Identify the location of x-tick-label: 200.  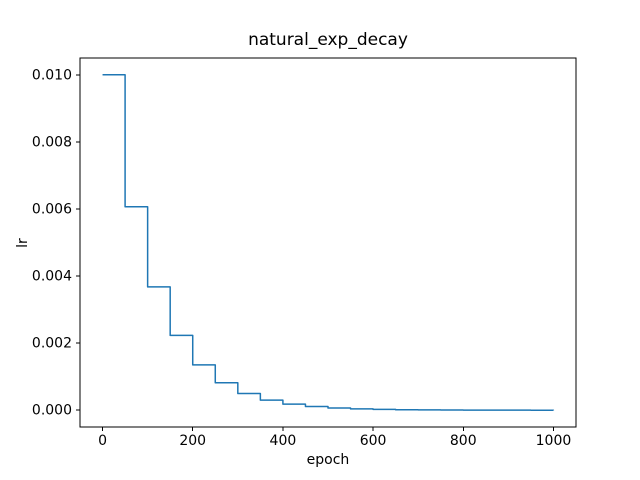
(192, 441).